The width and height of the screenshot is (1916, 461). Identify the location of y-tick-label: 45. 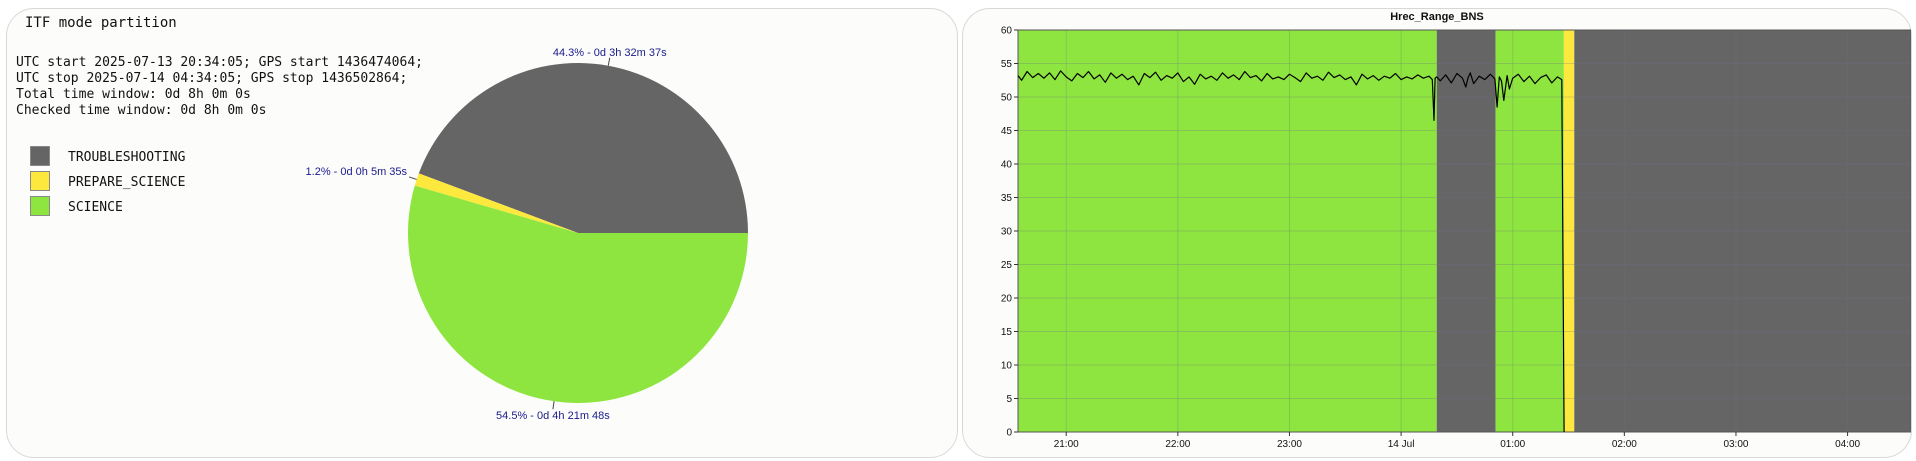
(1007, 131).